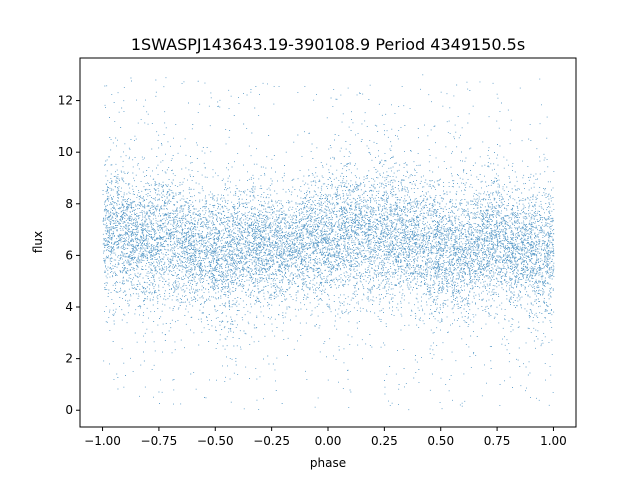  I want to click on y-tick-label: 4, so click(69, 307).